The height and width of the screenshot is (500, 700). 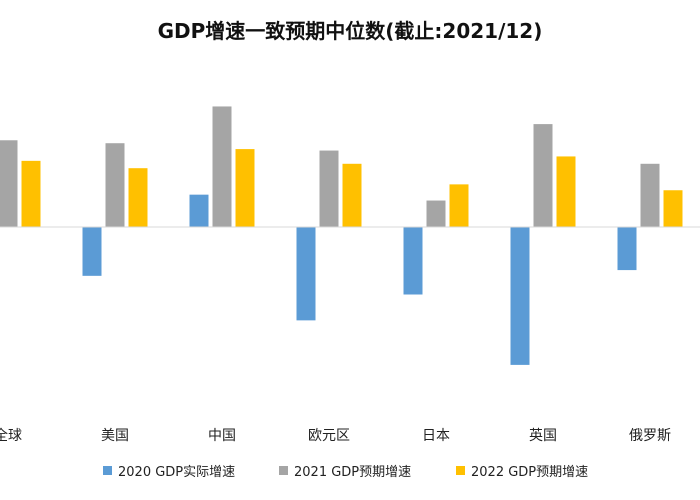 What do you see at coordinates (529, 472) in the screenshot?
I see `legend-label-3: 2022 GDP预期增速` at bounding box center [529, 472].